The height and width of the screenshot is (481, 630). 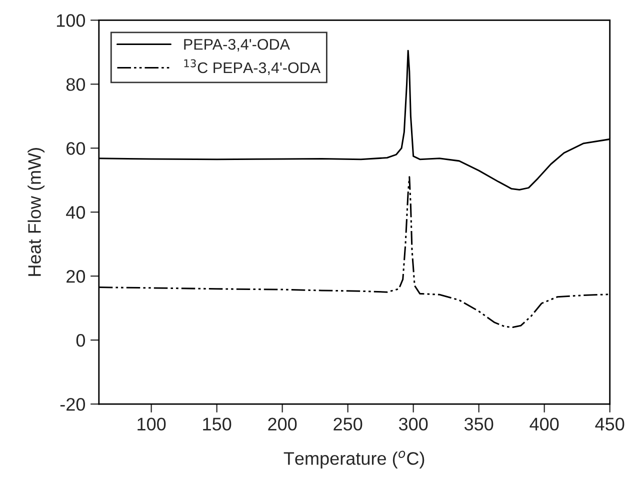 What do you see at coordinates (217, 424) in the screenshot?
I see `x-tick-label: 150` at bounding box center [217, 424].